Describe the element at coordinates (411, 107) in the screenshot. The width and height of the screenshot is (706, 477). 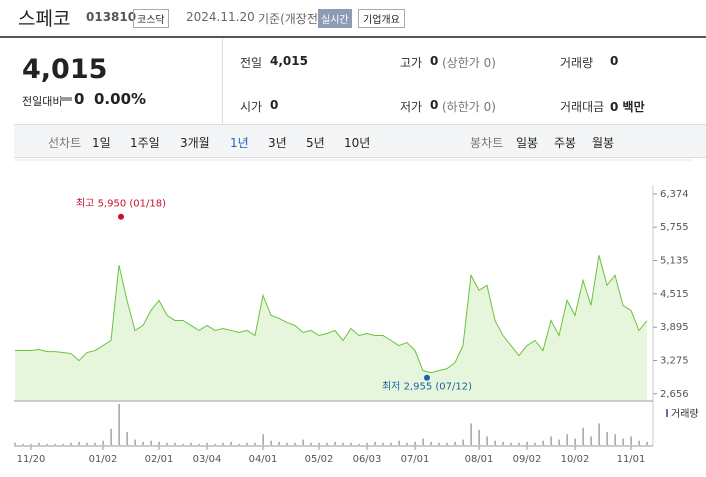
I see `cell-label: 저가` at that location.